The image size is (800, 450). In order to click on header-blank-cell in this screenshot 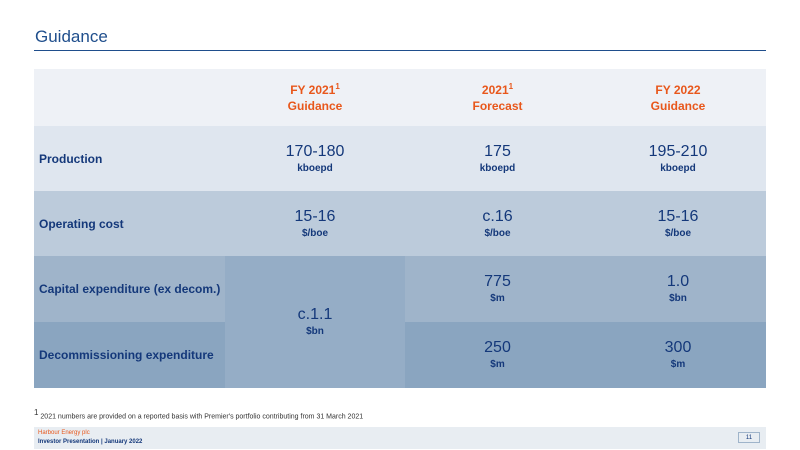, I will do `click(129, 97)`.